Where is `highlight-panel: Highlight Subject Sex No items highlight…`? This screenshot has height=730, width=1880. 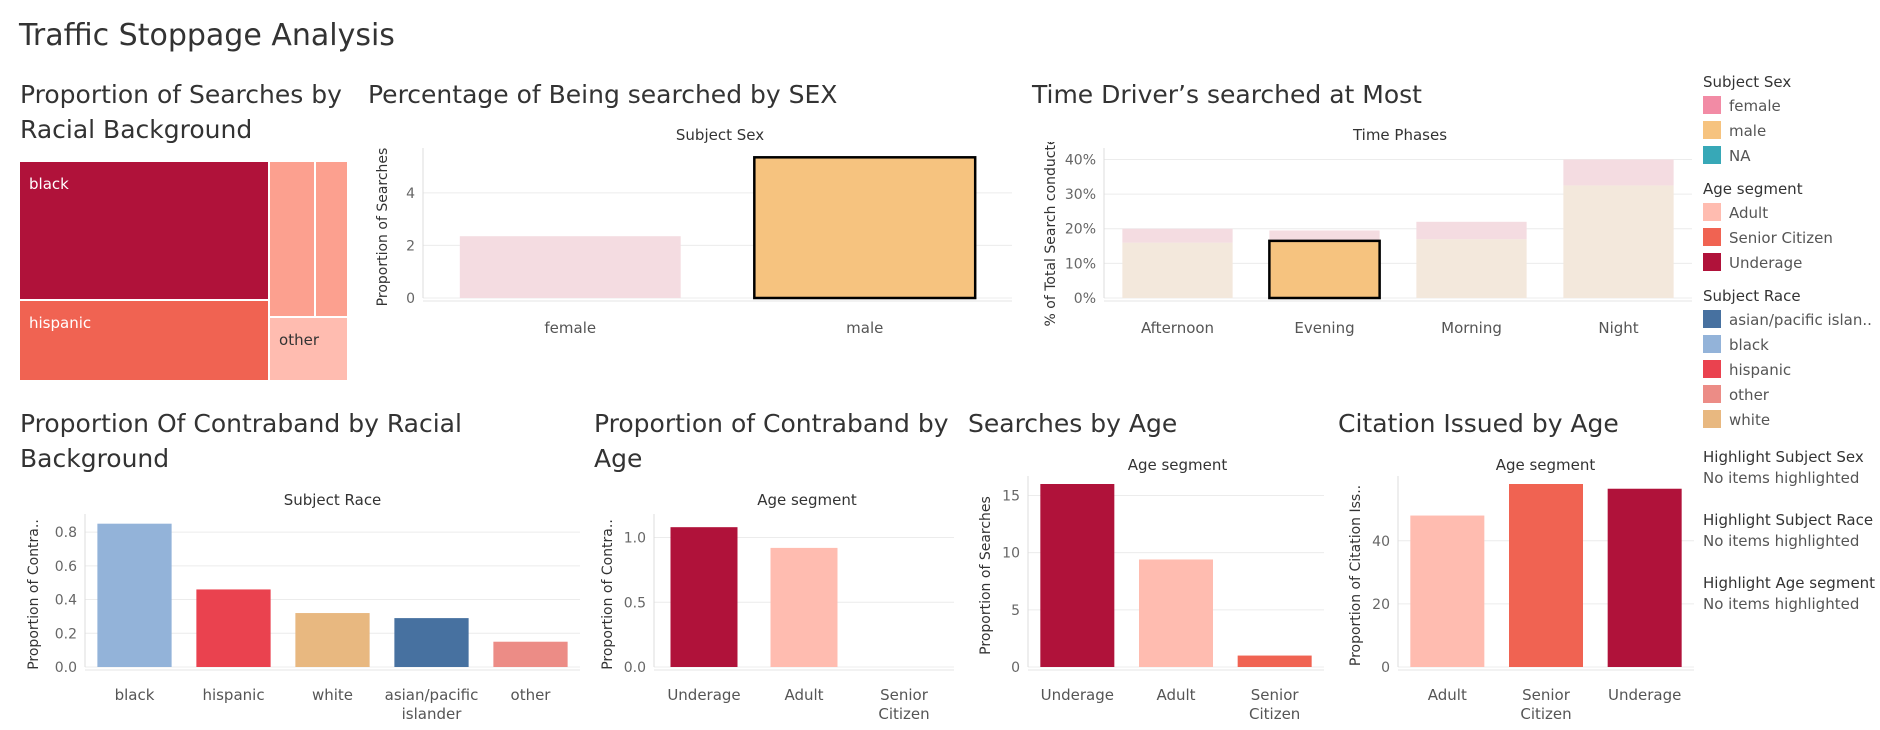
highlight-panel: Highlight Subject Sex No items highlight… is located at coordinates (1790, 530).